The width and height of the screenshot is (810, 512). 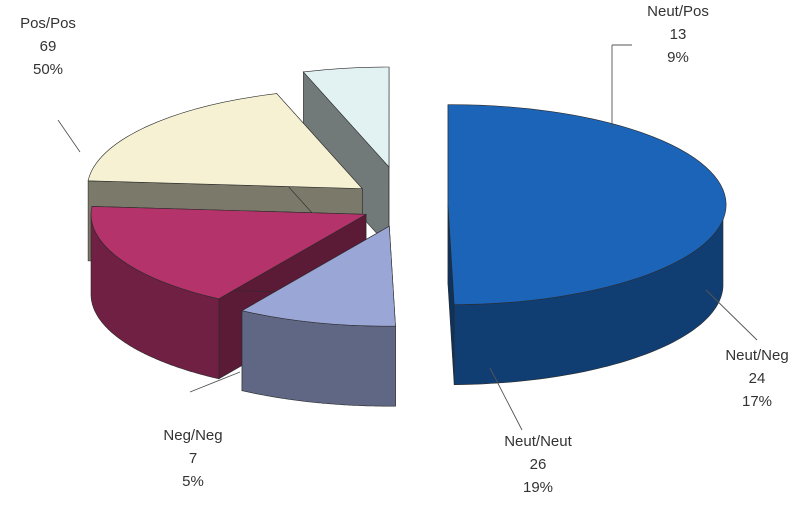 What do you see at coordinates (48, 46) in the screenshot?
I see `slice-value: 69` at bounding box center [48, 46].